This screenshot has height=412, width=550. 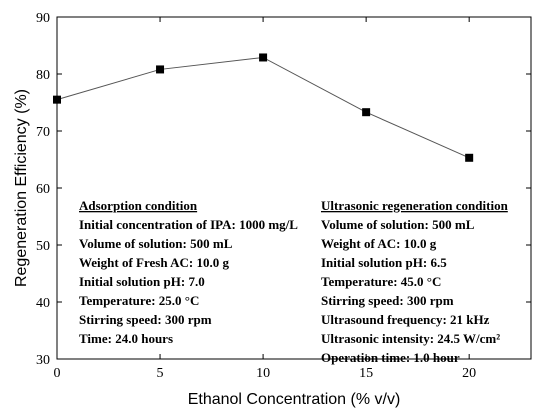 I want to click on x-tick-label: 20, so click(x=469, y=373).